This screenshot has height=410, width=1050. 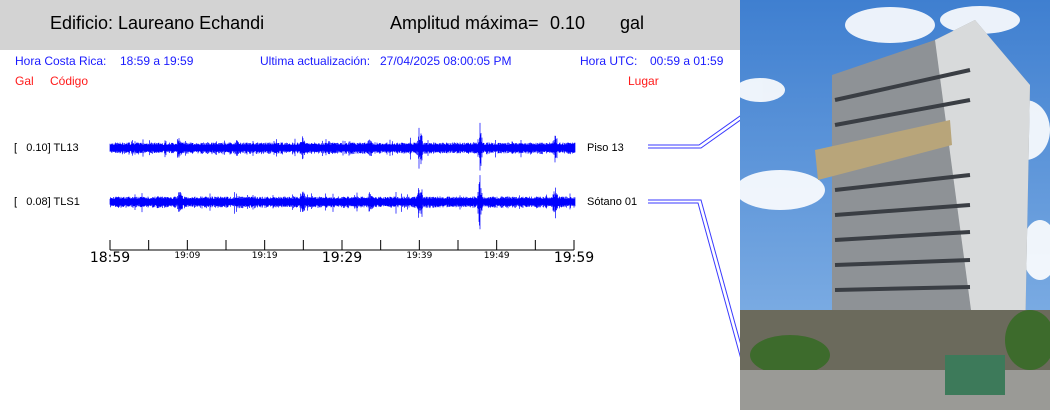 What do you see at coordinates (46, 148) in the screenshot?
I see `channel-label-tl13: [ 0.10] TL13` at bounding box center [46, 148].